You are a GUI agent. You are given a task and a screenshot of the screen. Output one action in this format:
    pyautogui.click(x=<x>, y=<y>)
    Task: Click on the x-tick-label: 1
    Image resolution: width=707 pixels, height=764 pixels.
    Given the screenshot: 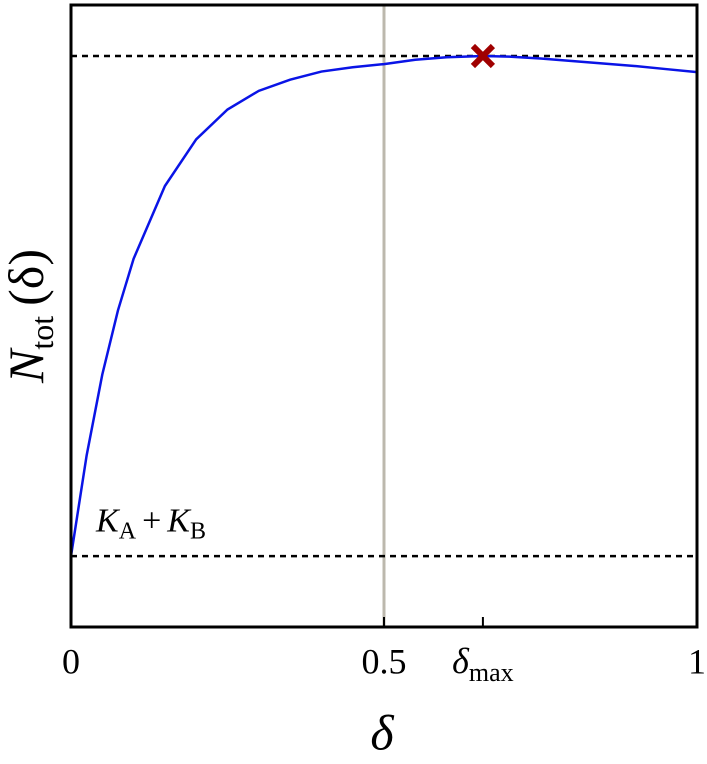 What is the action you would take?
    pyautogui.click(x=697, y=661)
    